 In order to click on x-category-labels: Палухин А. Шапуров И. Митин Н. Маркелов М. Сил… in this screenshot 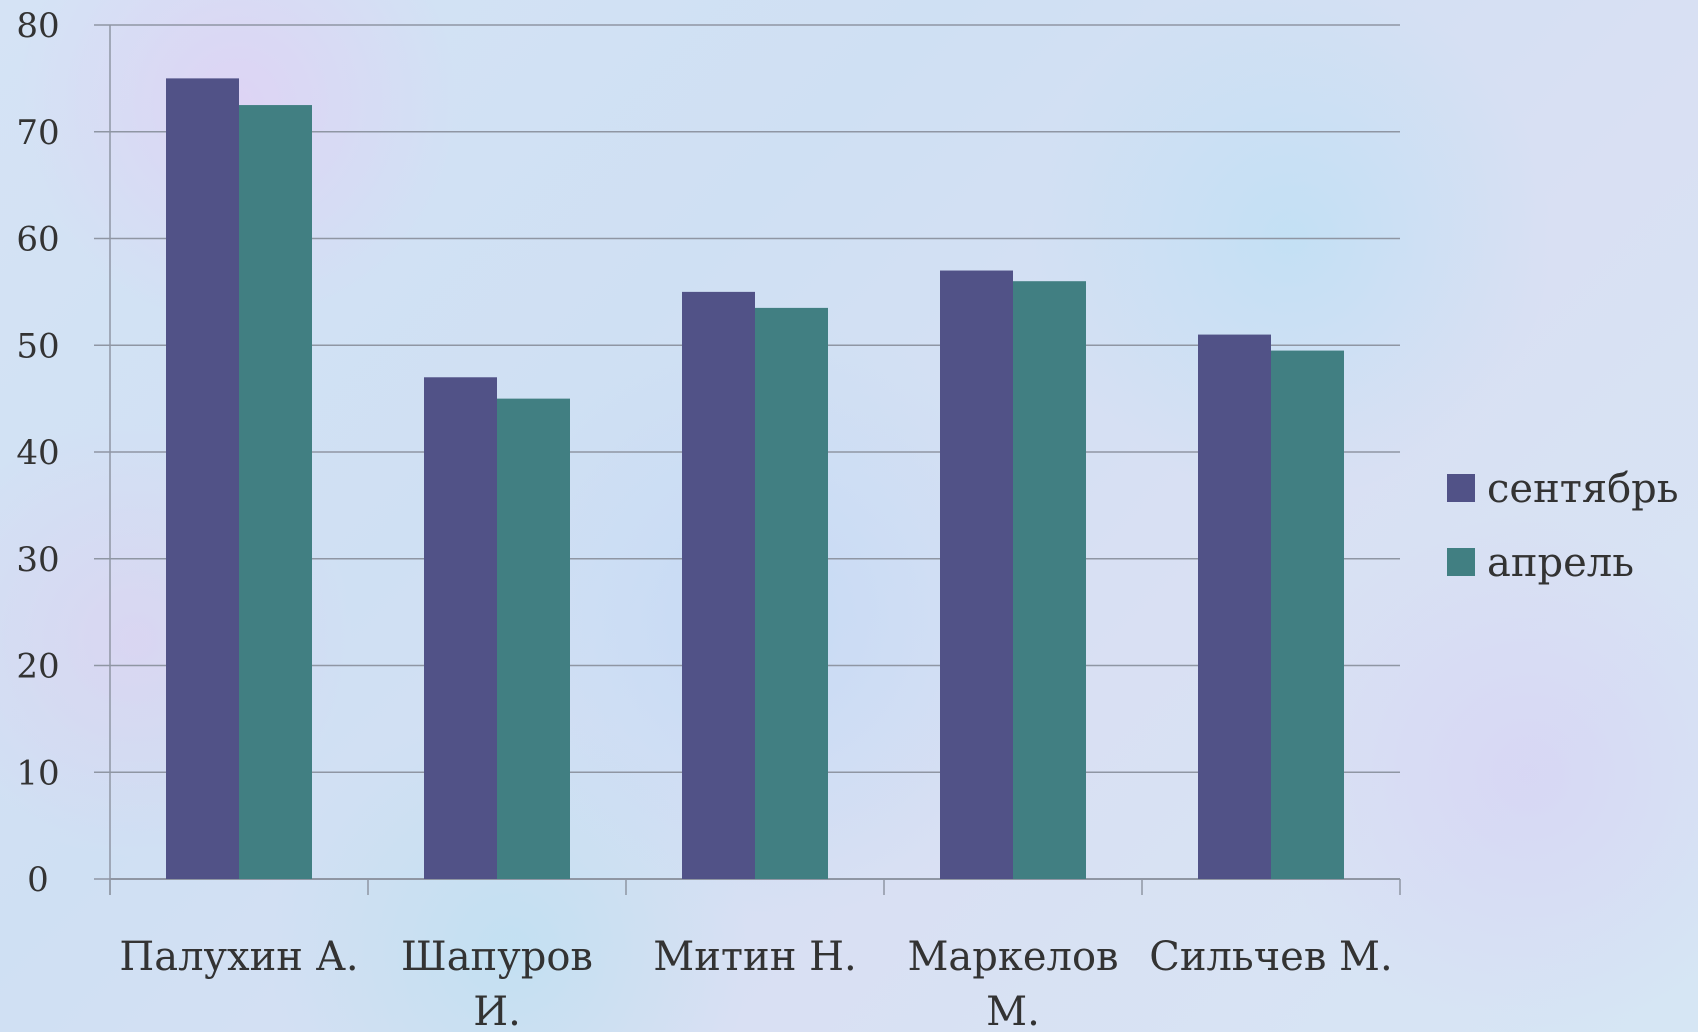, I will do `click(755, 983)`.